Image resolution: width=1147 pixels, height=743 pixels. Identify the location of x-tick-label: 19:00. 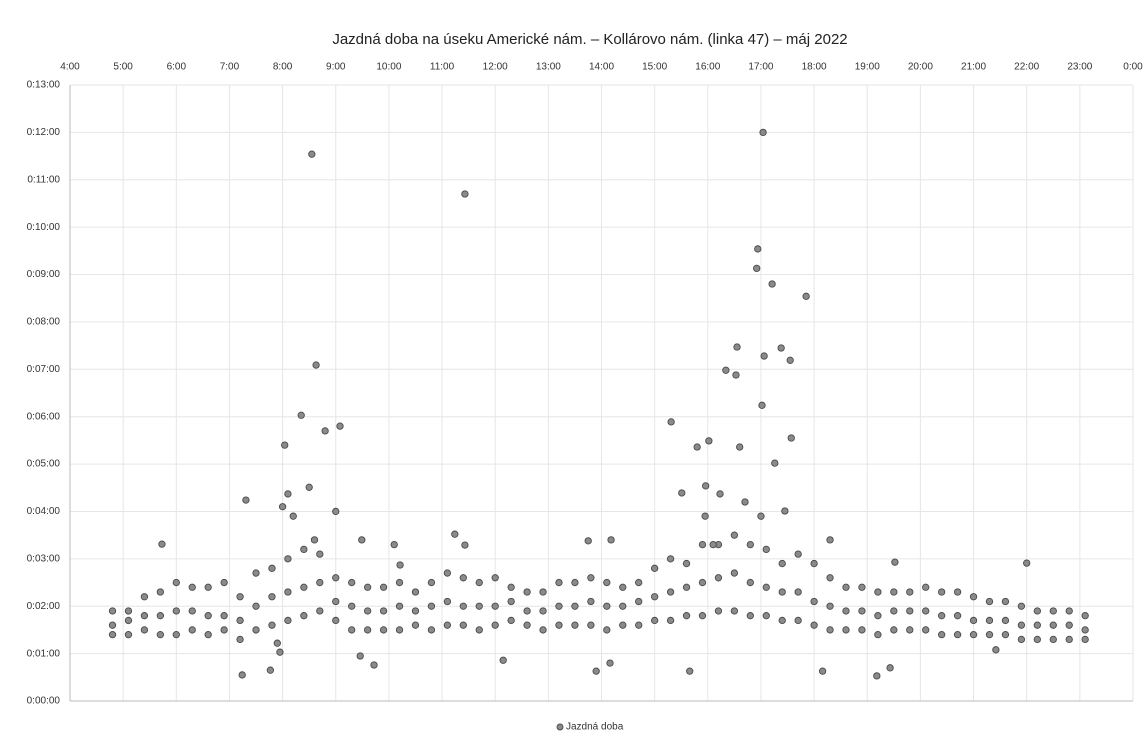
(867, 67).